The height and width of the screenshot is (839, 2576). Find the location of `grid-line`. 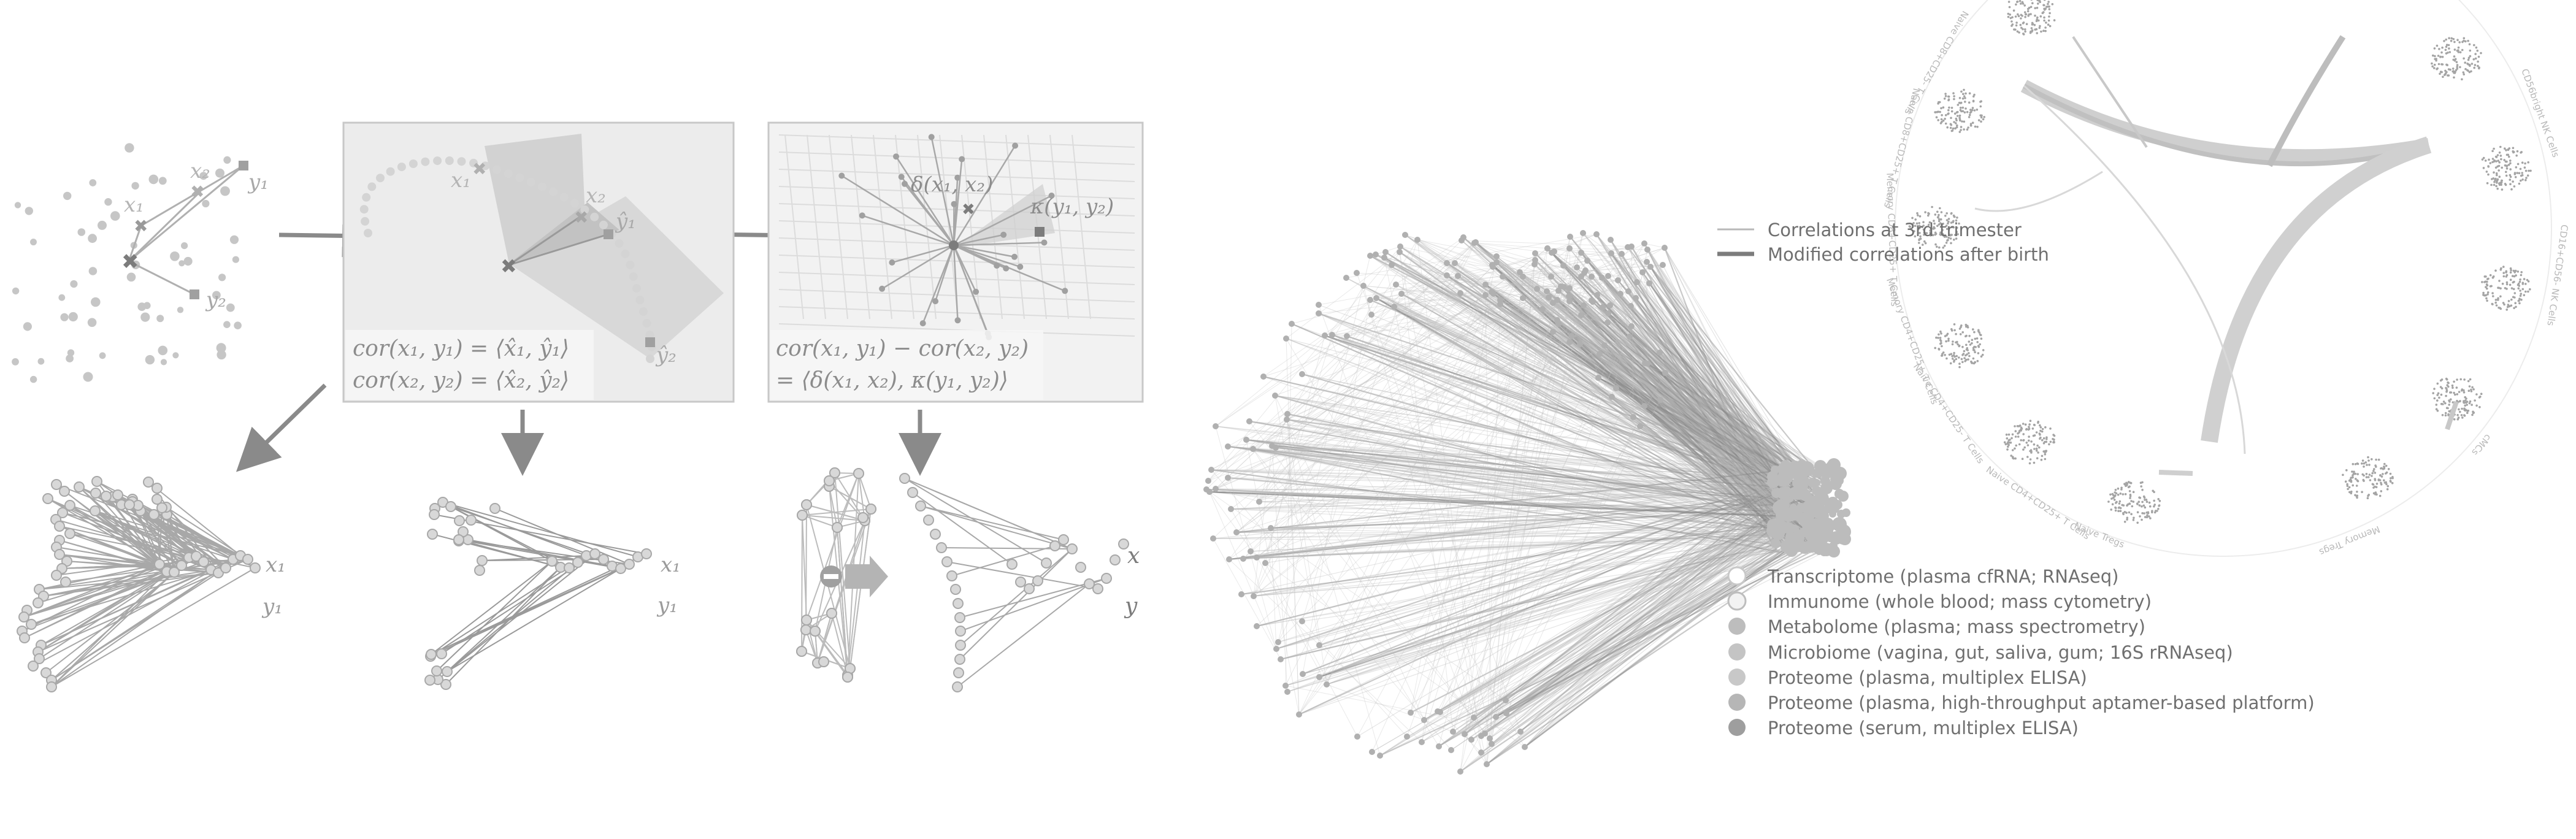

grid-line is located at coordinates (794, 227).